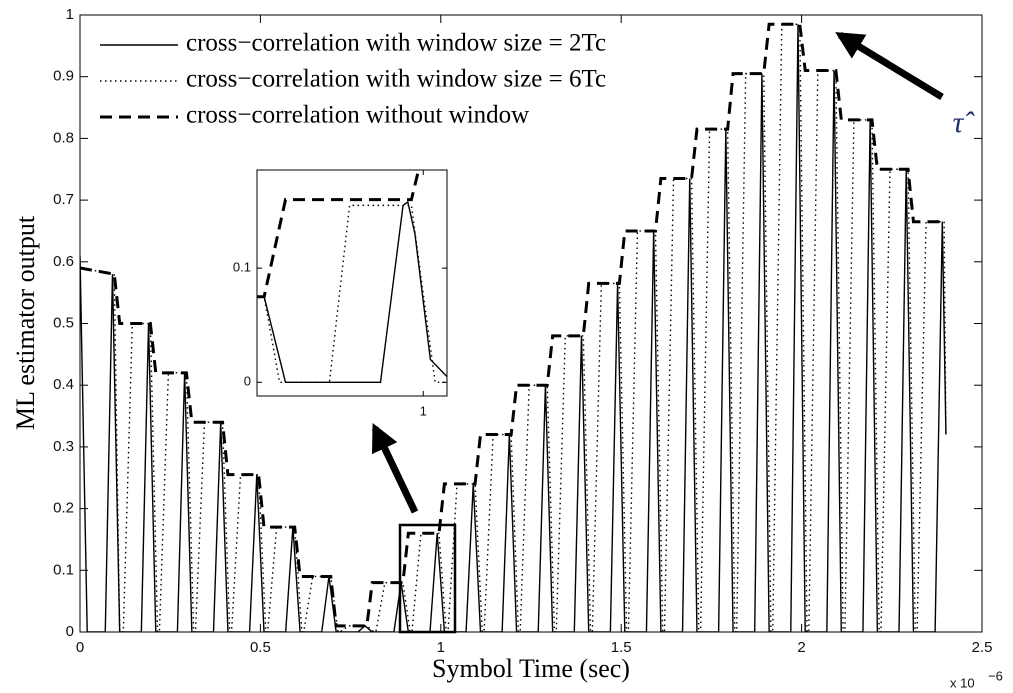 The image size is (1013, 693). I want to click on y-tick-label: 0.6, so click(63, 261).